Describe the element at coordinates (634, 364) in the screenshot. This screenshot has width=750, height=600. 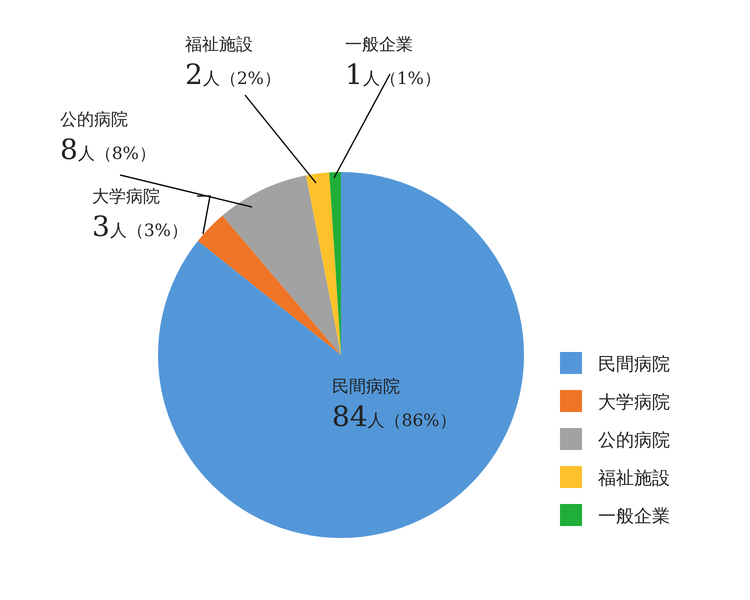
I see `legend-label: 民間病院` at that location.